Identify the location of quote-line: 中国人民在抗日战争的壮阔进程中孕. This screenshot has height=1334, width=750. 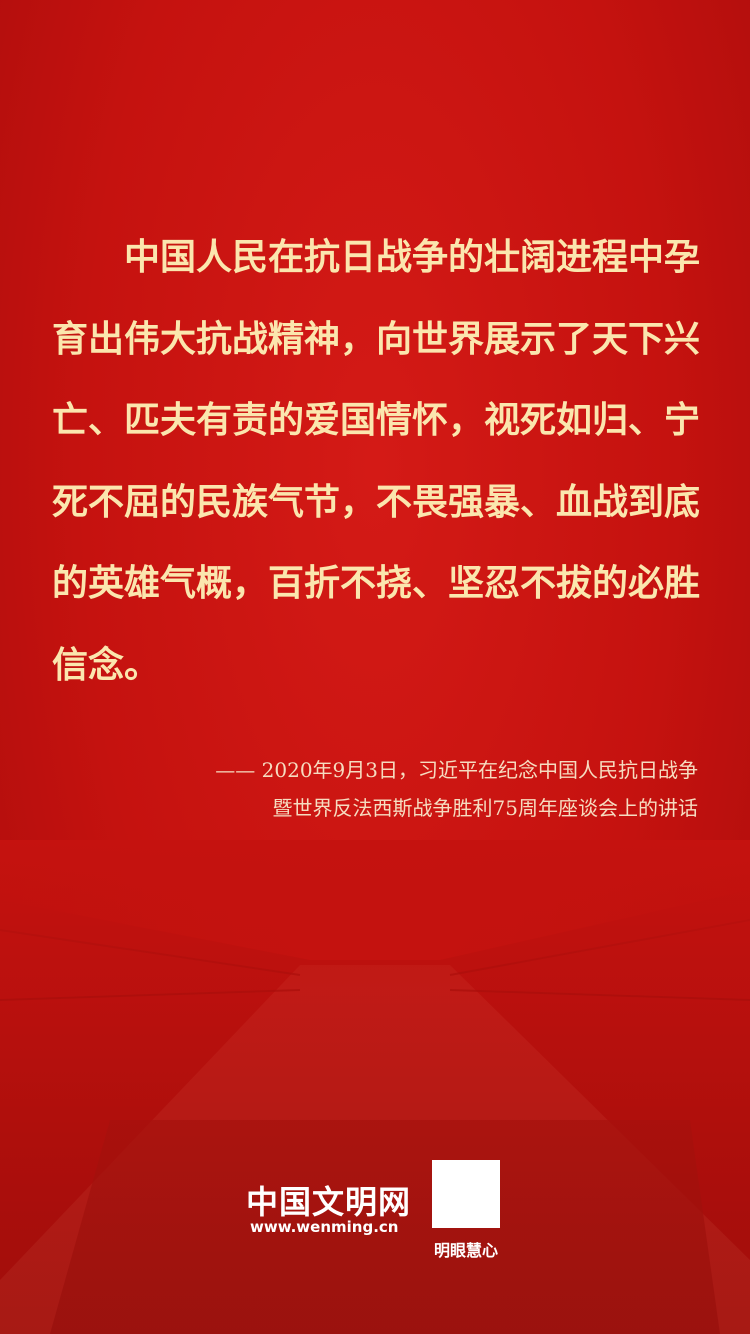
(412, 257).